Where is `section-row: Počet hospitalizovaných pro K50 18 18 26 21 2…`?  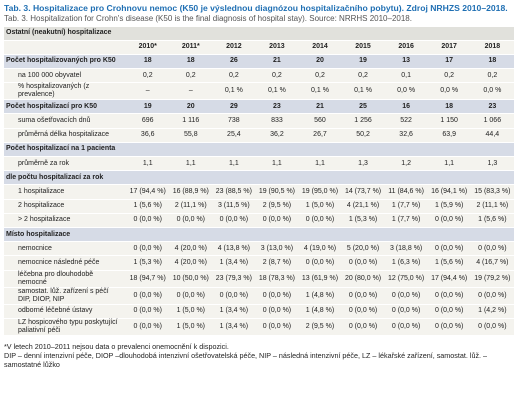
section-row: Počet hospitalizovaných pro K50 18 18 26 21 2… is located at coordinates (259, 62).